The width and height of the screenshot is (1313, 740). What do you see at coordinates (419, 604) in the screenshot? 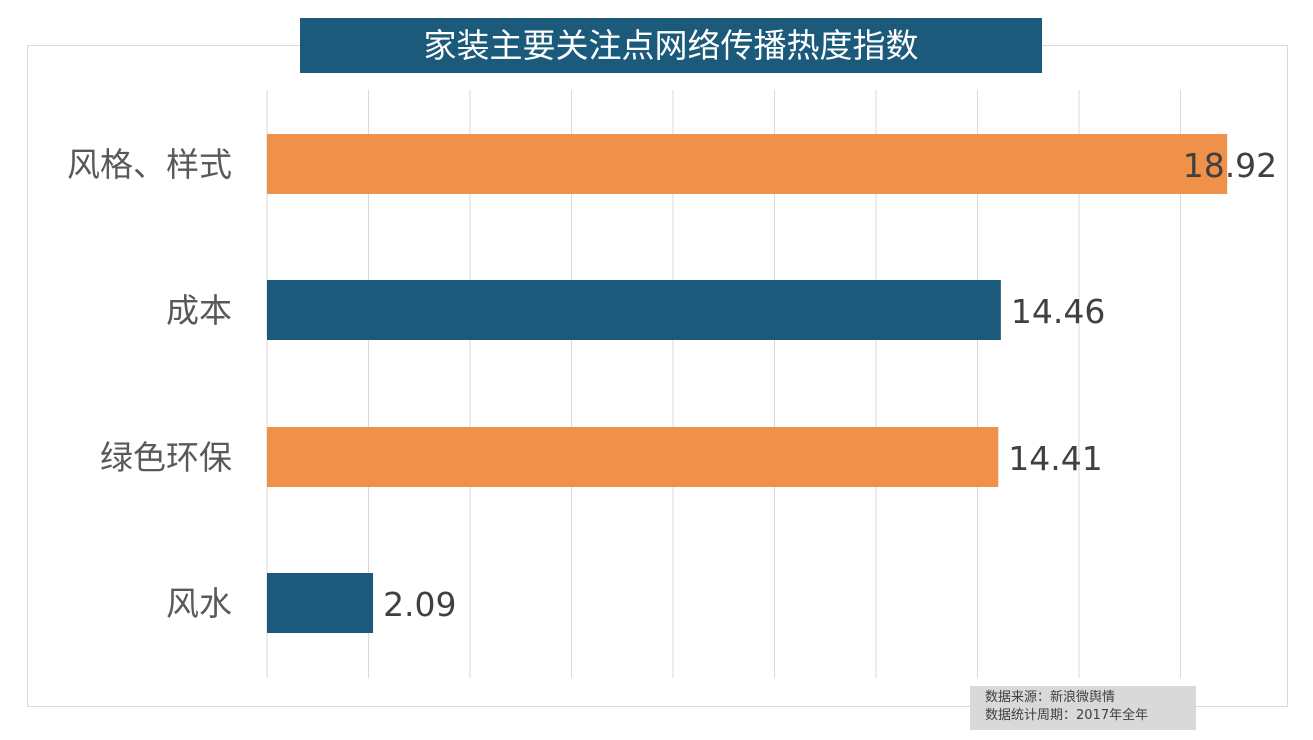
I see `data-label: 2.09` at bounding box center [419, 604].